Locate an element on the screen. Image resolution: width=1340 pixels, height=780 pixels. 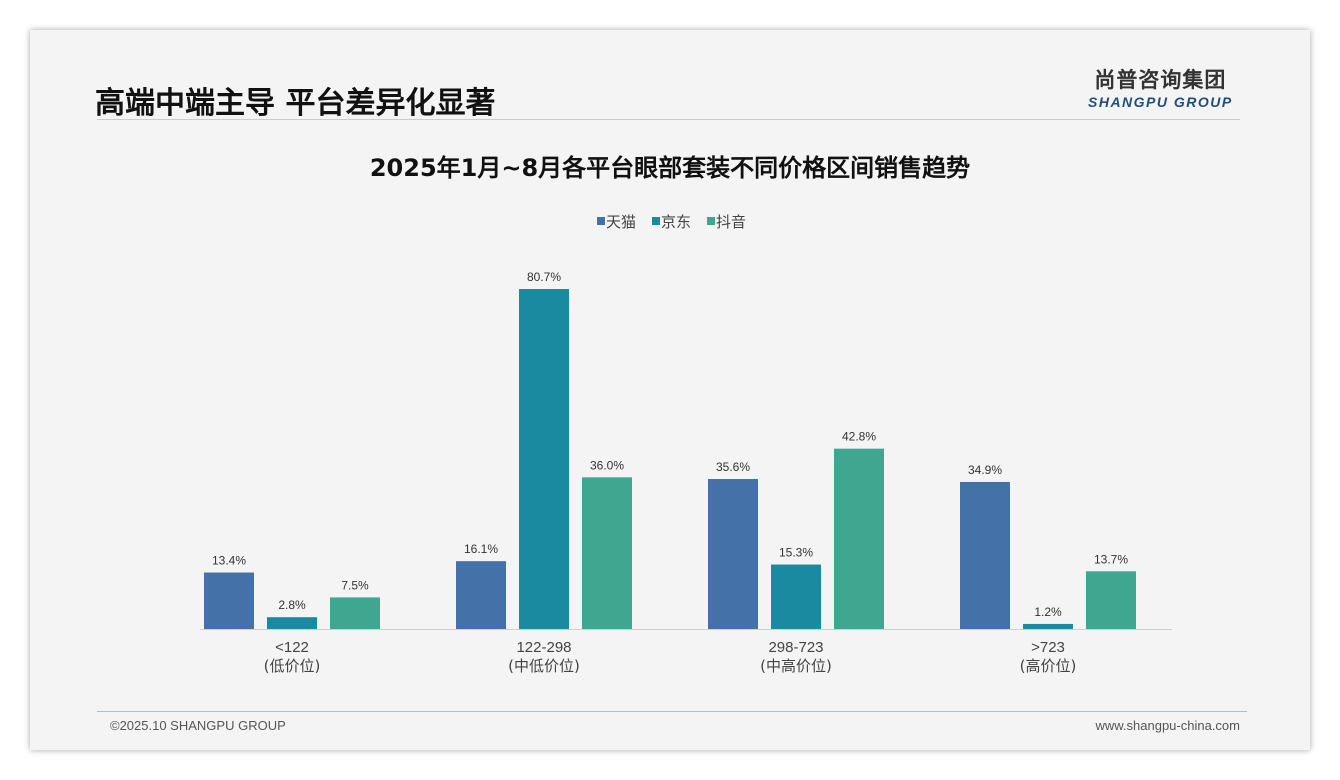
data-label: 13.7% is located at coordinates (1111, 559).